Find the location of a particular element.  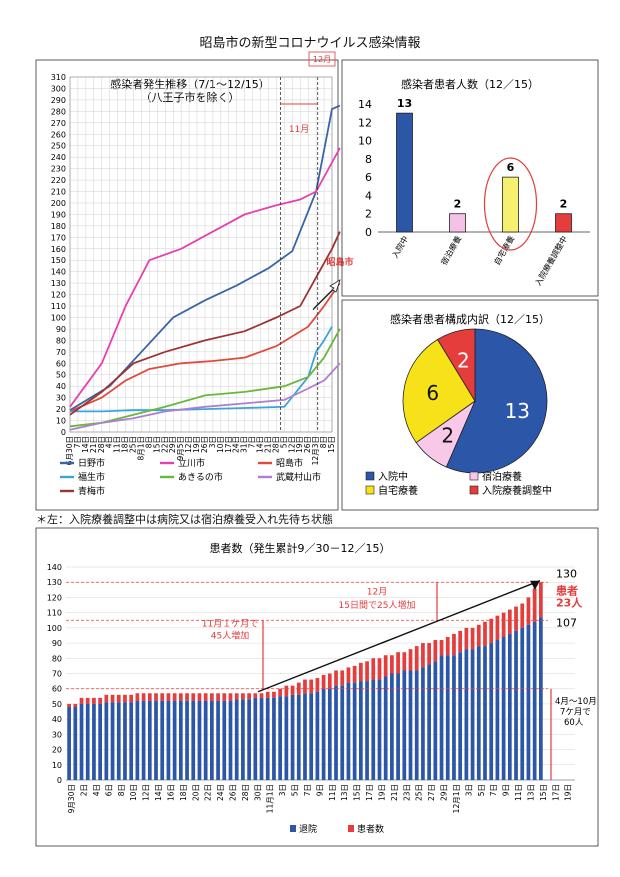

trend-x-tick: 22日 is located at coordinates (164, 444).